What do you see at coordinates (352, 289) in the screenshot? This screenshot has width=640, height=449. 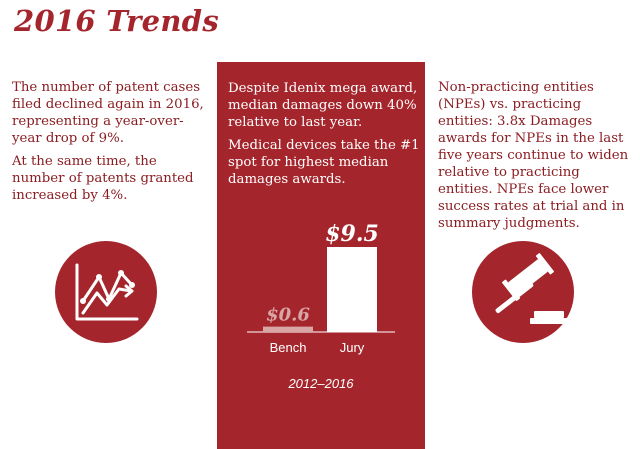 I see `bar-jury` at bounding box center [352, 289].